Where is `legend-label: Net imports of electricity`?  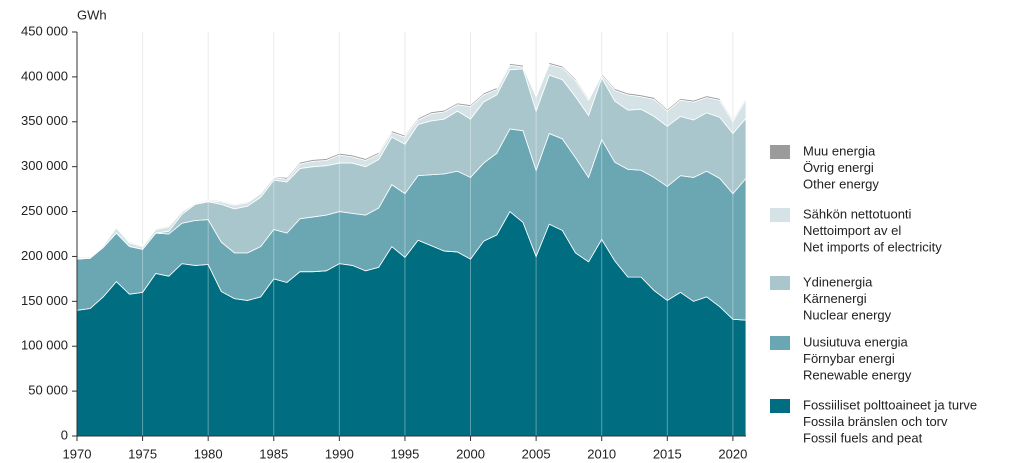 legend-label: Net imports of electricity is located at coordinates (872, 246).